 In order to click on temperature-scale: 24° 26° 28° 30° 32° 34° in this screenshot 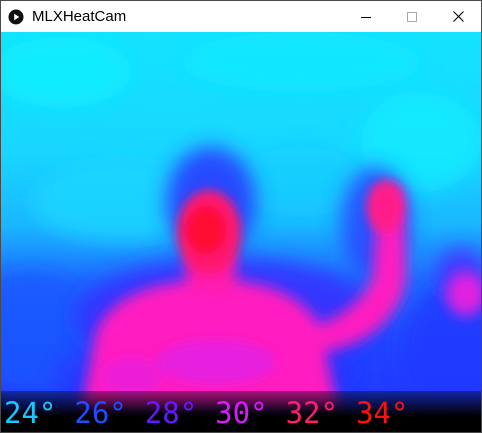, I will do `click(215, 413)`.